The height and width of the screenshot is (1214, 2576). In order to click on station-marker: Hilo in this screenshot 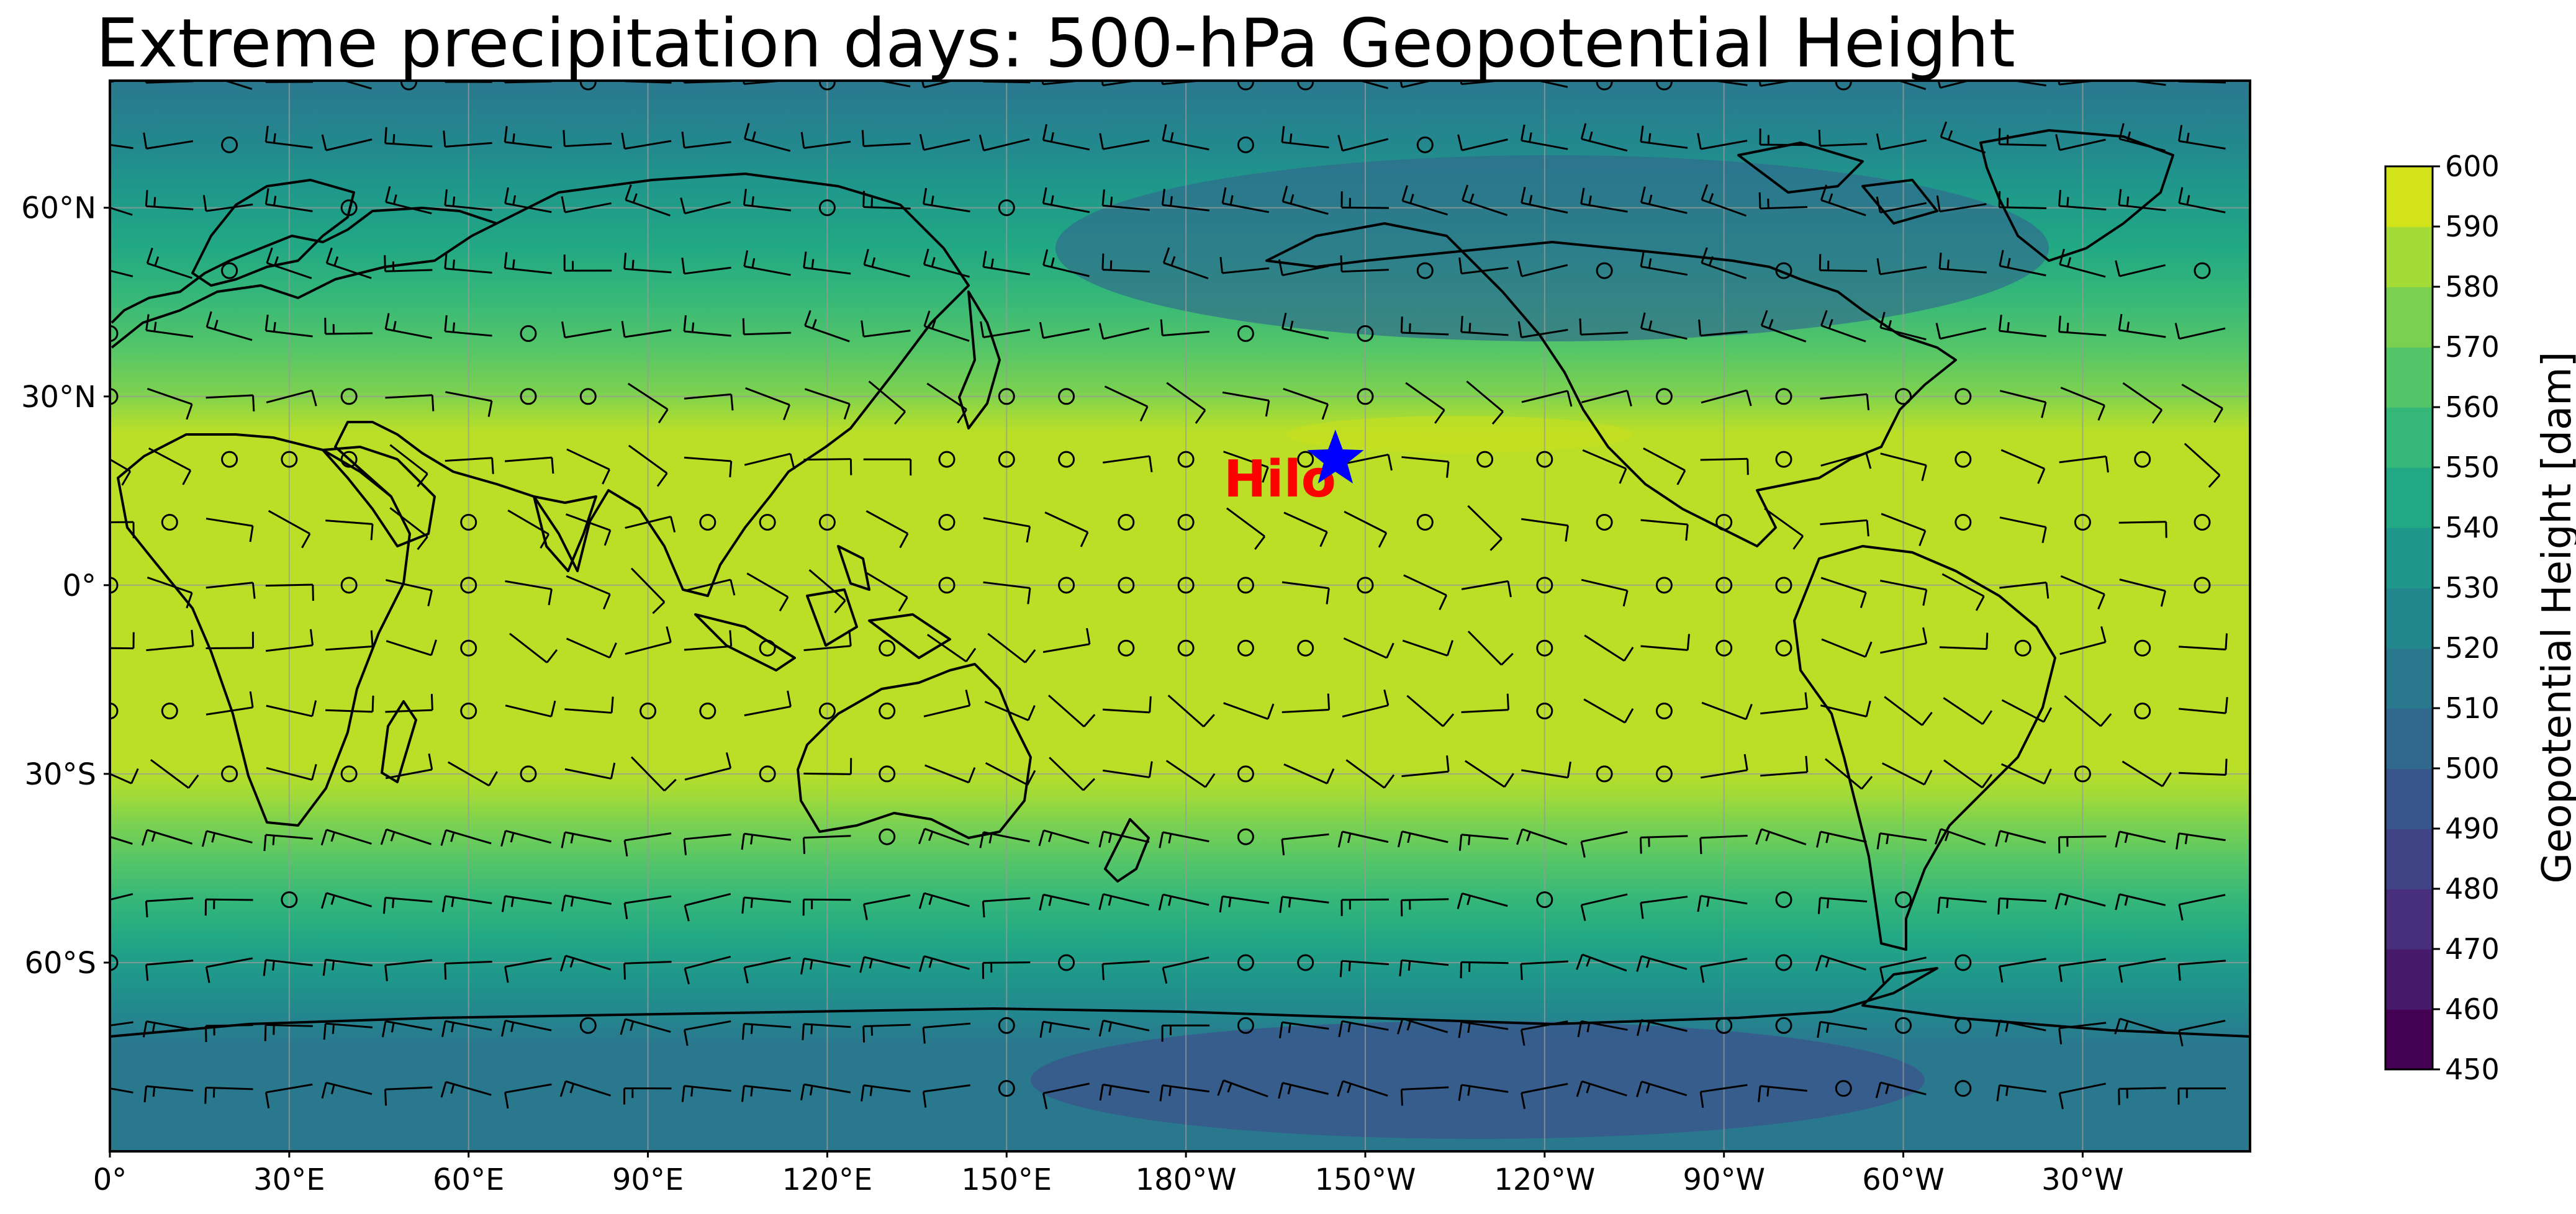, I will do `click(1294, 469)`.